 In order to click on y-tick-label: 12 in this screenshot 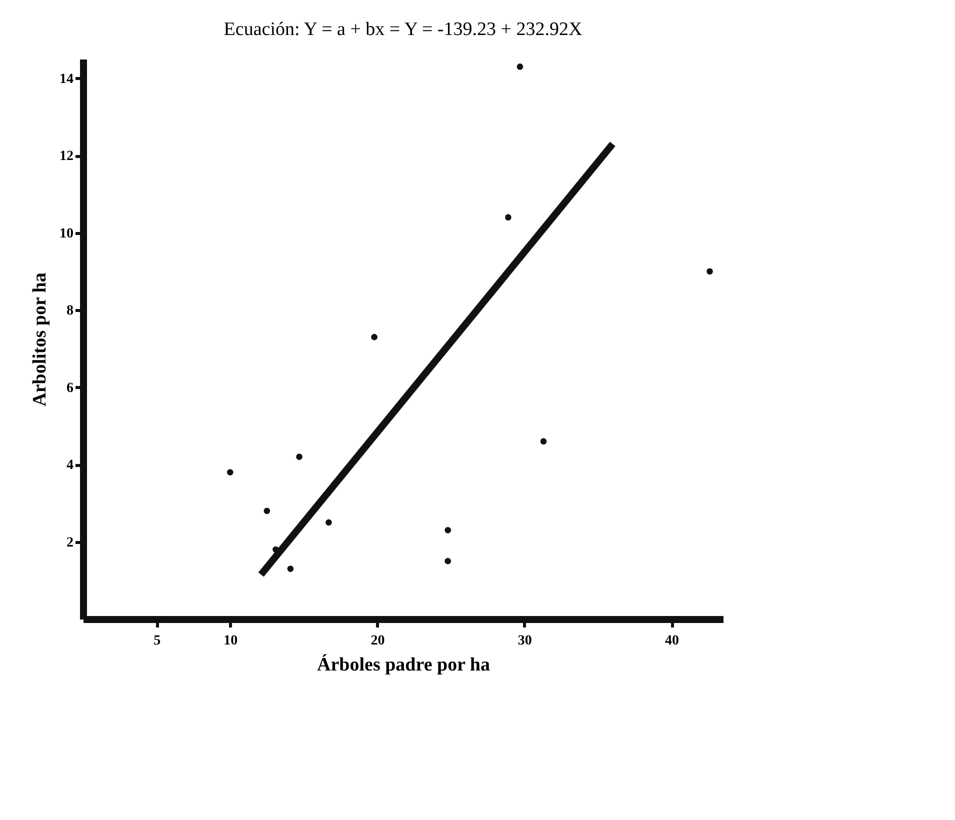, I will do `click(67, 156)`.